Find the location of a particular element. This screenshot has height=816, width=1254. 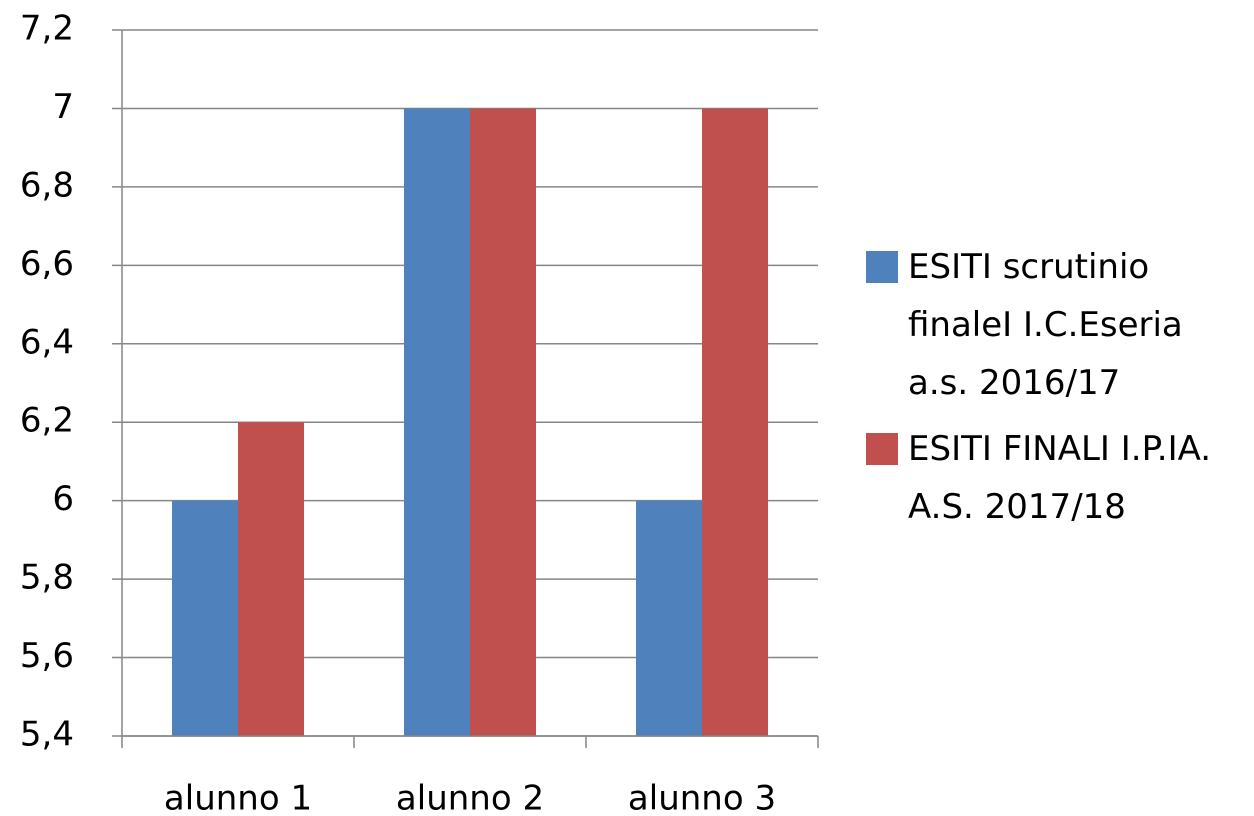

y-tick-label: 7,2 is located at coordinates (47, 29).